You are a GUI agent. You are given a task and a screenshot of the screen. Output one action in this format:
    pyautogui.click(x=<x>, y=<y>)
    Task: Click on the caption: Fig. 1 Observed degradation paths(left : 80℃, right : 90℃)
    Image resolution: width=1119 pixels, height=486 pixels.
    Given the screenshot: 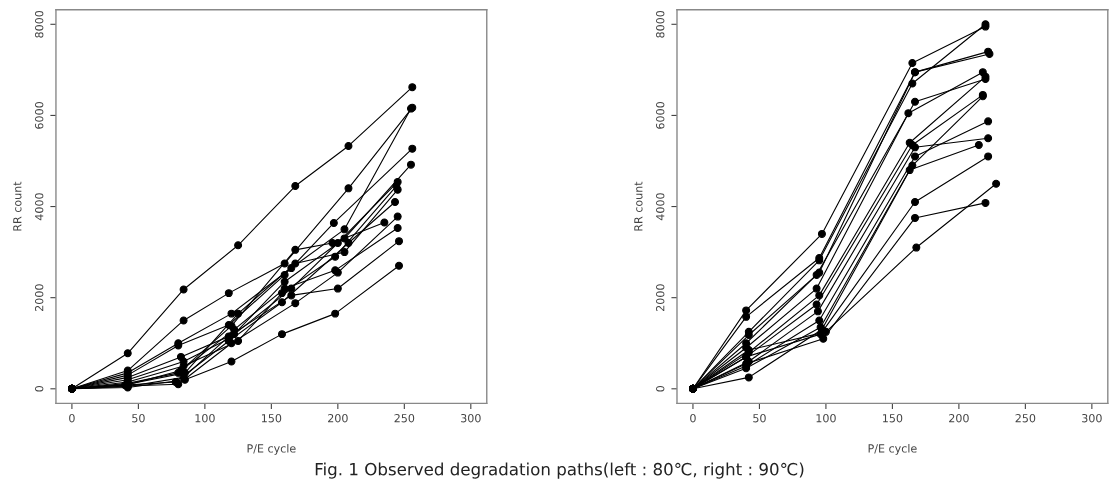 What is the action you would take?
    pyautogui.click(x=559, y=470)
    